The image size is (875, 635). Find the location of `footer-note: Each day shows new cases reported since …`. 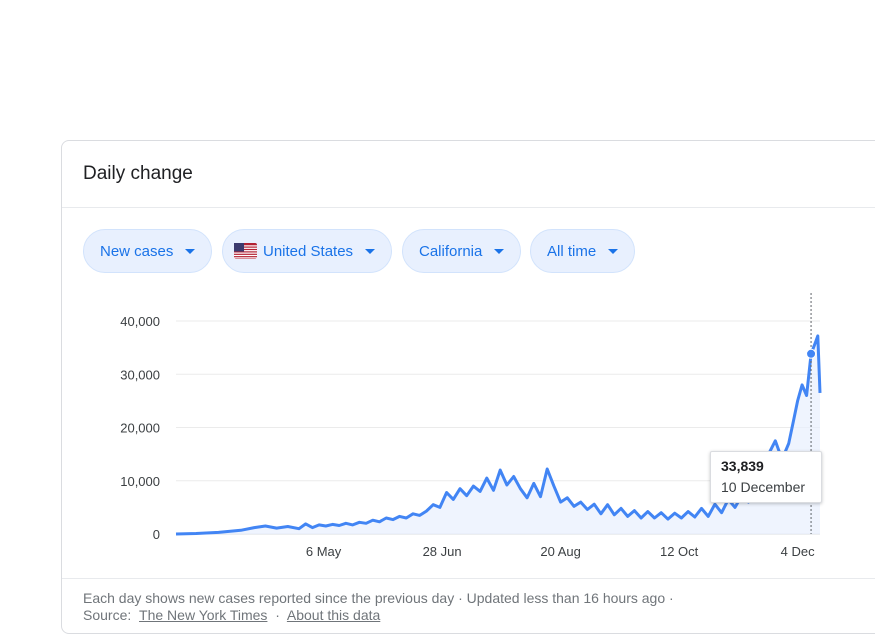

footer-note: Each day shows new cases reported since … is located at coordinates (378, 598).